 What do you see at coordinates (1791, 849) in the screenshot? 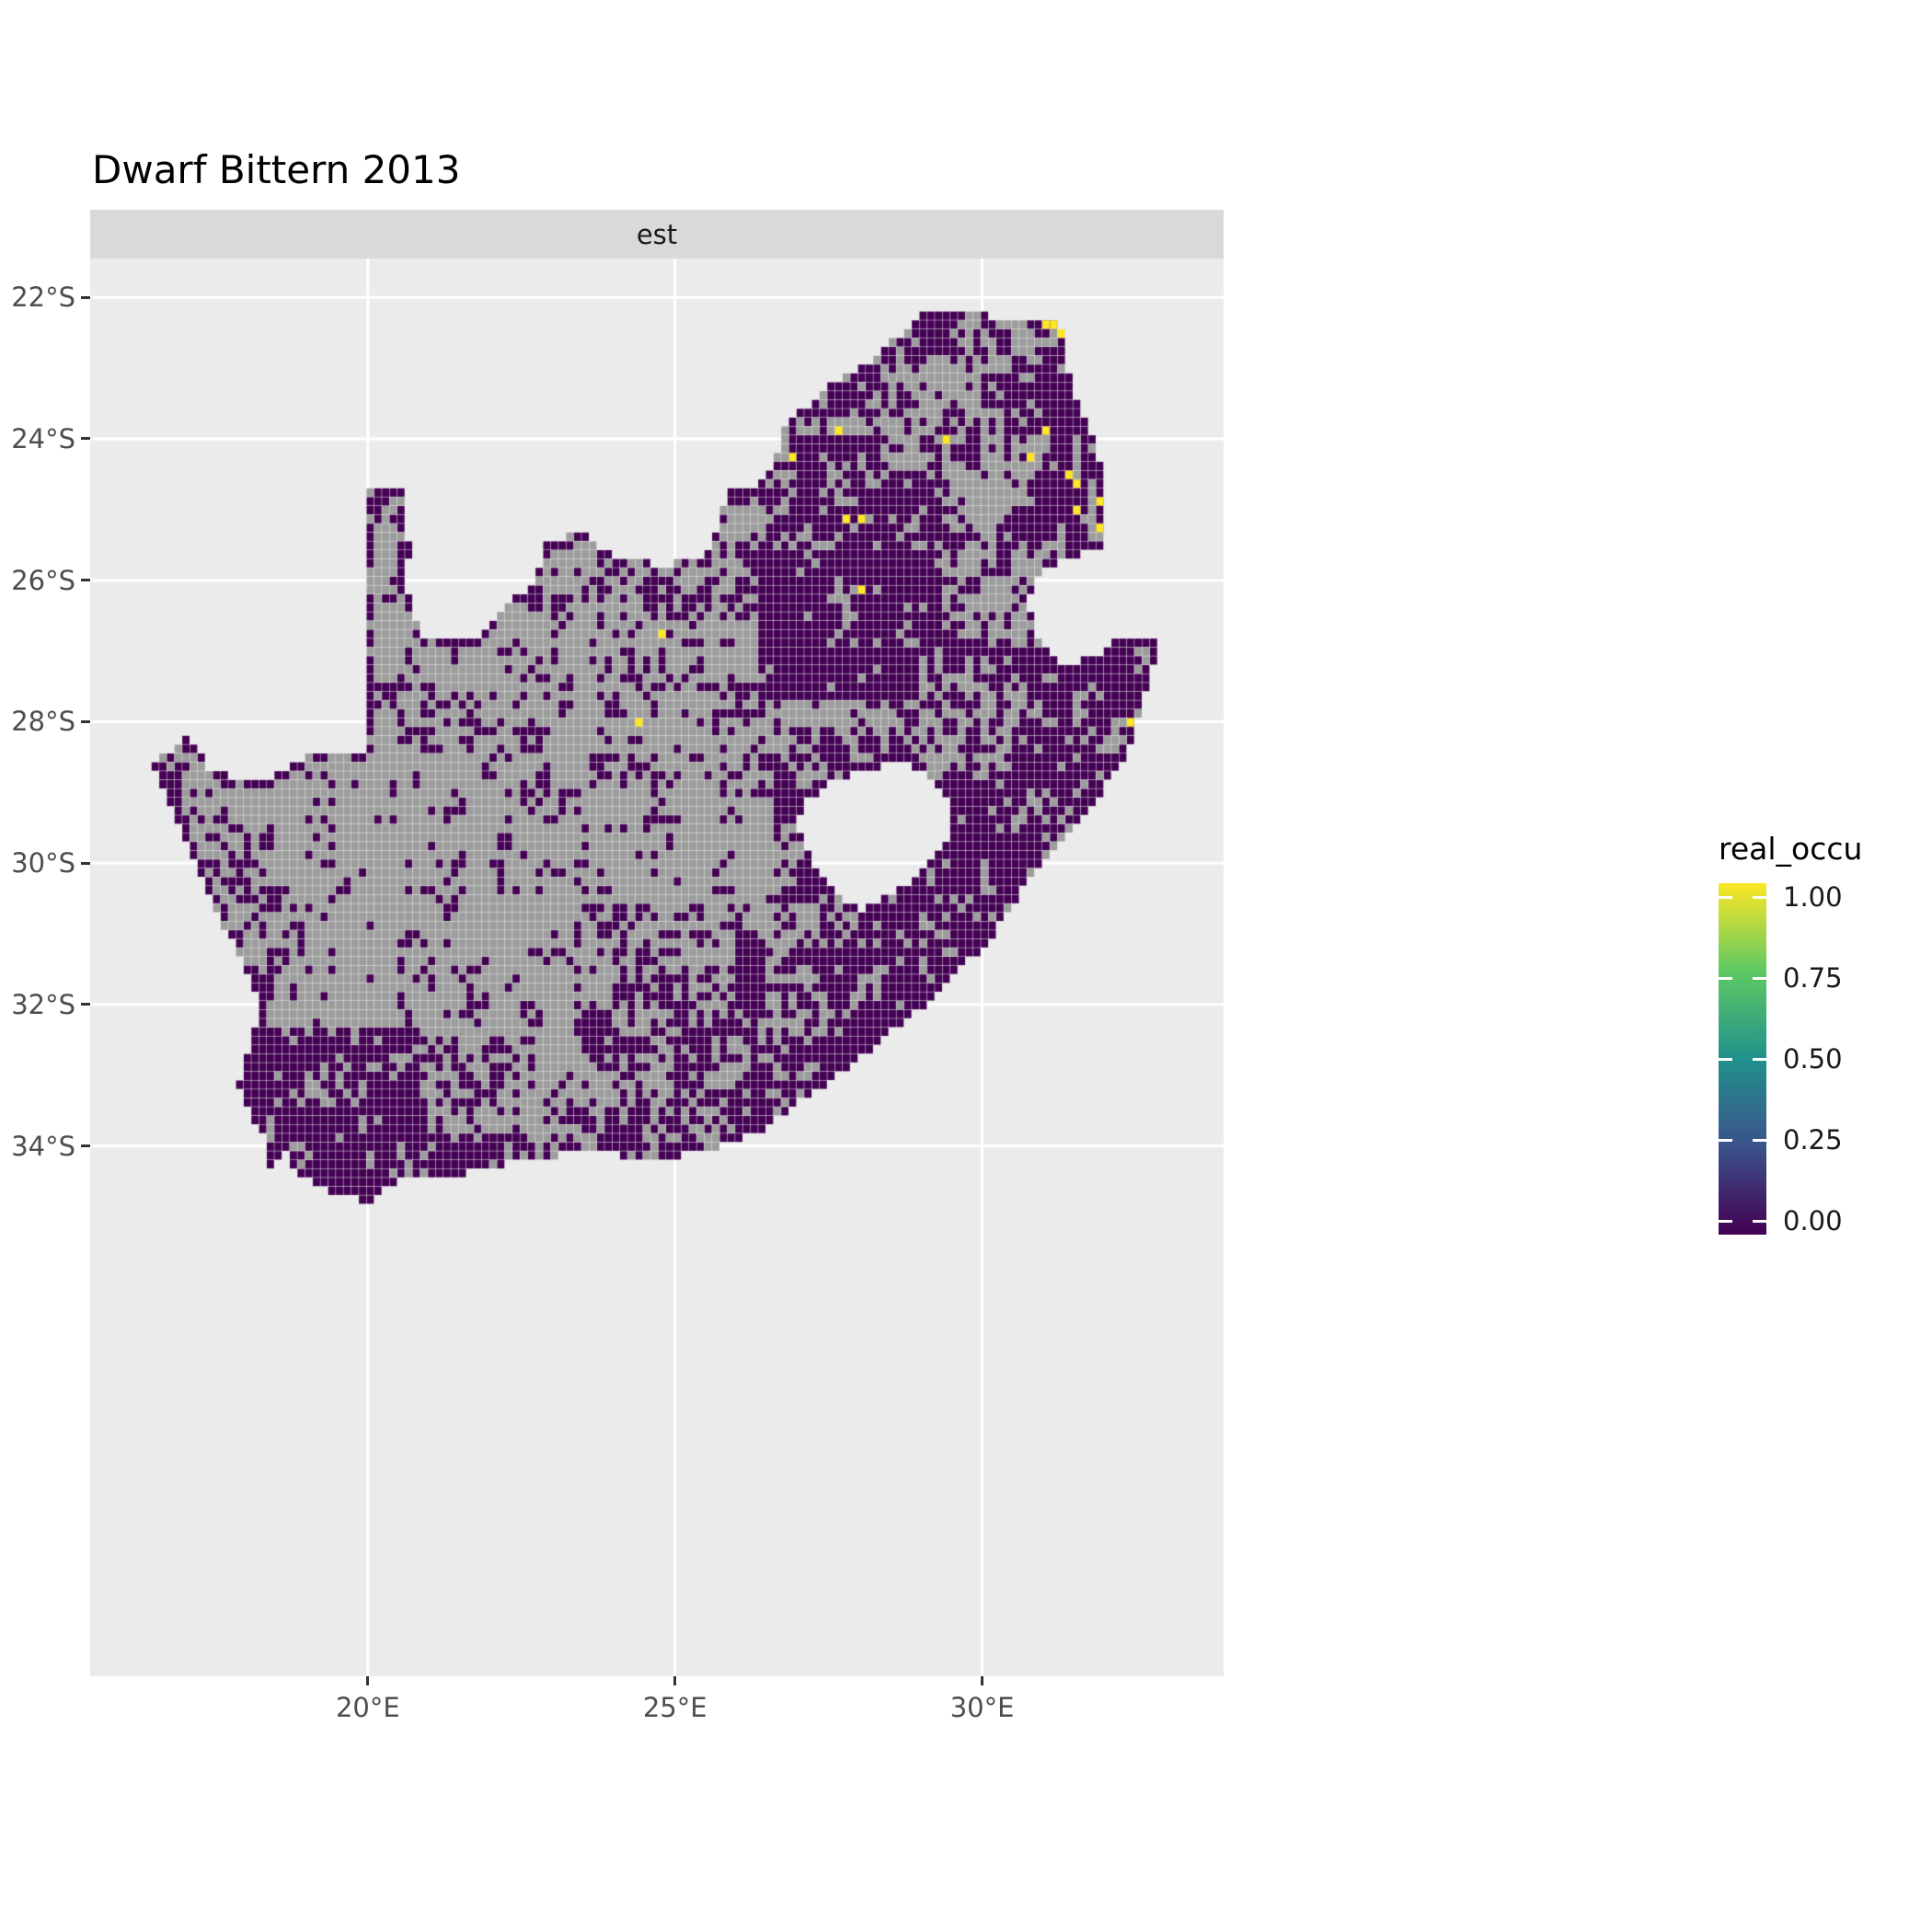
I see `legend-title: real_occu` at bounding box center [1791, 849].